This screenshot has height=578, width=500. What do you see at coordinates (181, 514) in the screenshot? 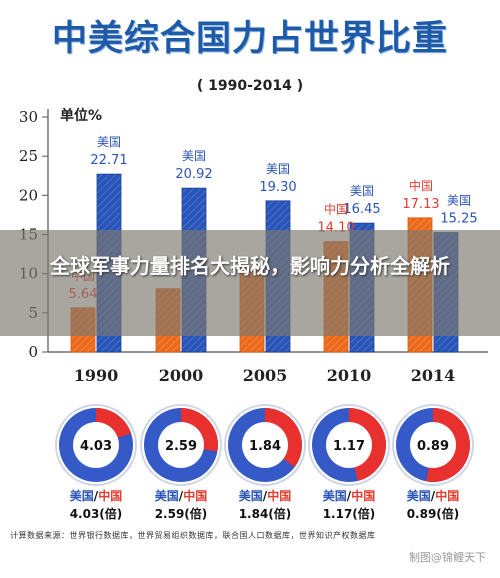
I see `ratio-caption-value: 2.59(倍)` at bounding box center [181, 514].